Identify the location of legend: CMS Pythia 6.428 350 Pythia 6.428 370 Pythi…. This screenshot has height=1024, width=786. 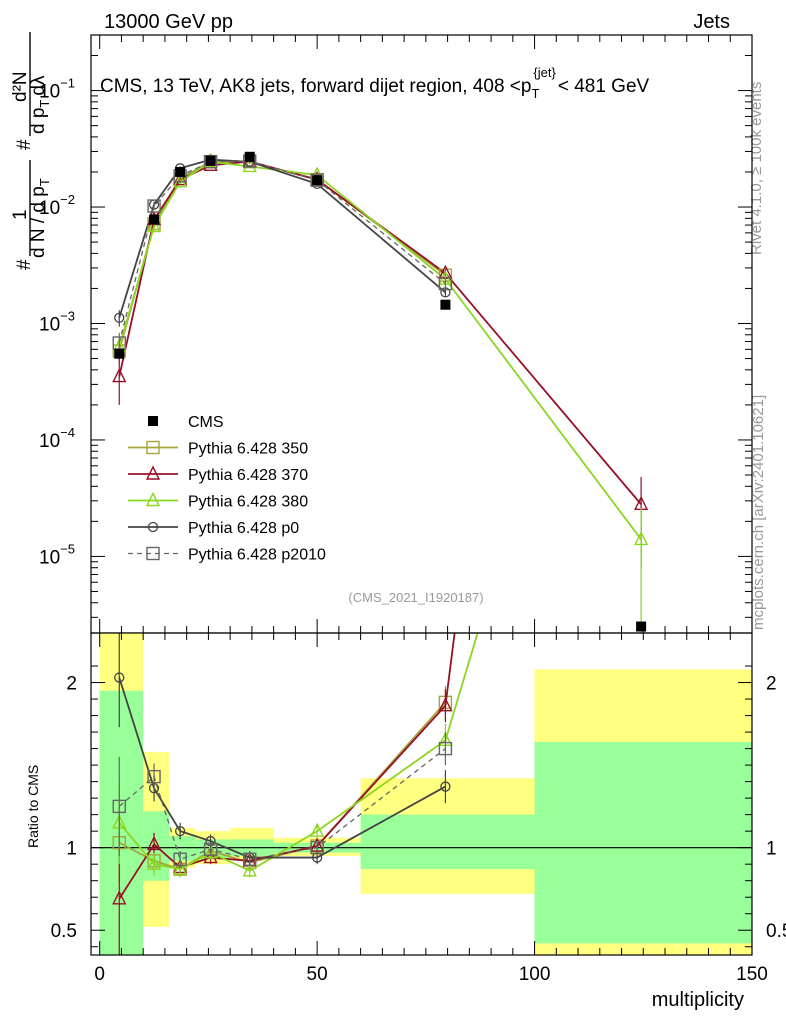
(227, 489).